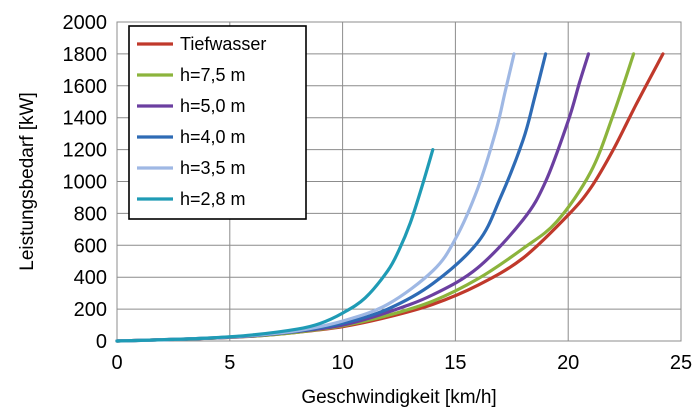 This screenshot has height=410, width=693. What do you see at coordinates (455, 363) in the screenshot?
I see `x-tick-label: 15` at bounding box center [455, 363].